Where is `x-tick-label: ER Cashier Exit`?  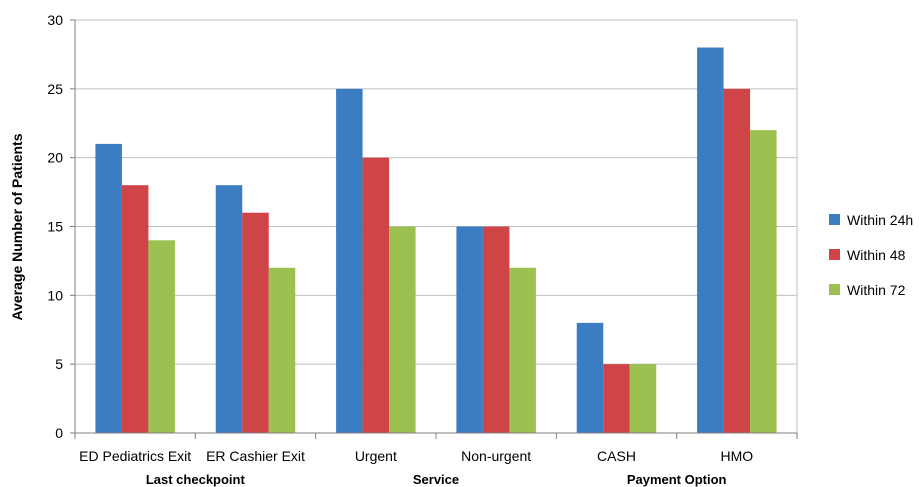 x-tick-label: ER Cashier Exit is located at coordinates (255, 456).